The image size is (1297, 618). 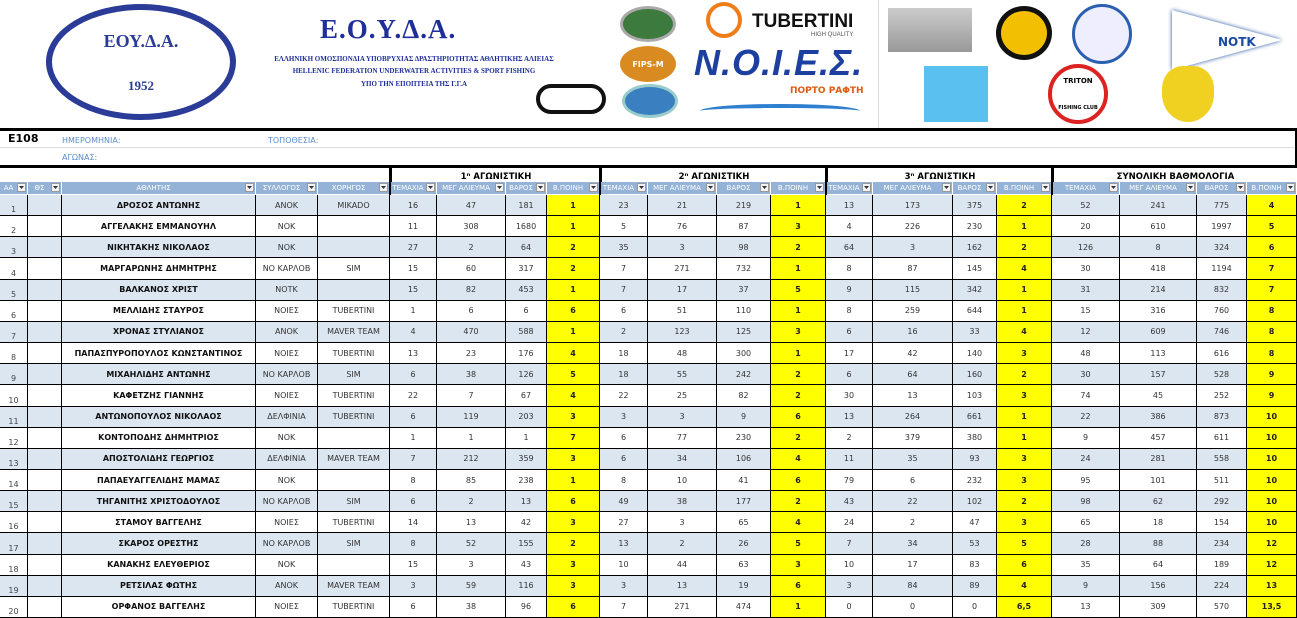 I want to click on column-header: Β.ΠΟΙΝΗ, so click(x=1024, y=188).